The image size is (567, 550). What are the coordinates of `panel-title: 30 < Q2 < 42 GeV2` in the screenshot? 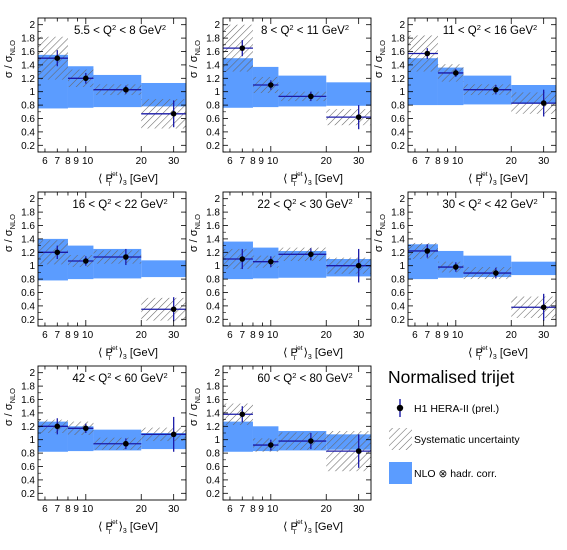 It's located at (489, 204).